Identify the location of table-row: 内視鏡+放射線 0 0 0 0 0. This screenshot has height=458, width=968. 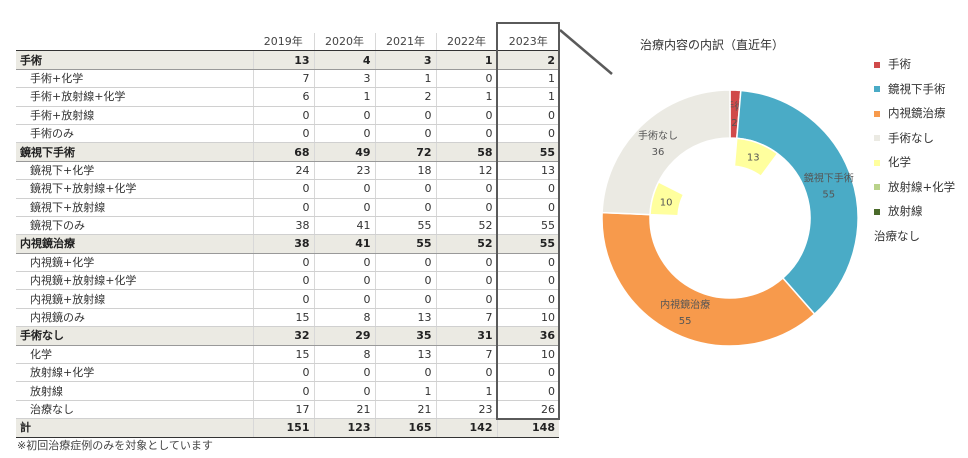
(287, 299).